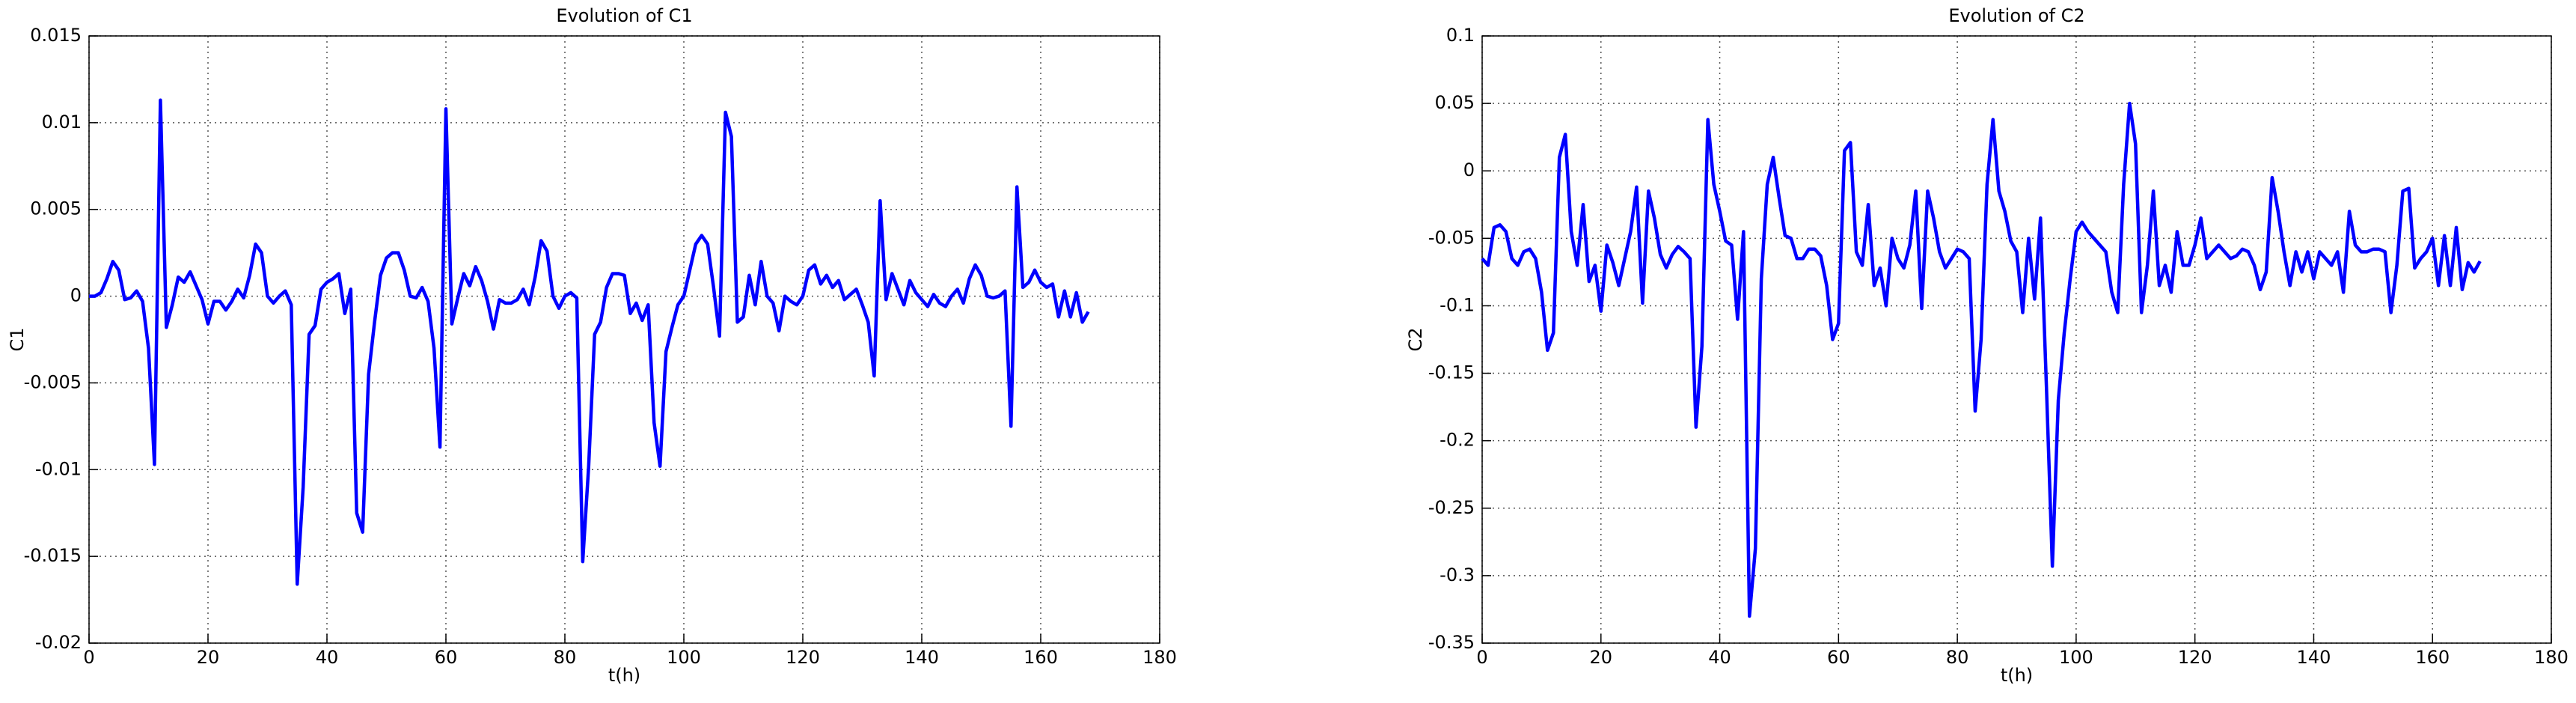  I want to click on chart-title: Evolution of C2, so click(2016, 15).